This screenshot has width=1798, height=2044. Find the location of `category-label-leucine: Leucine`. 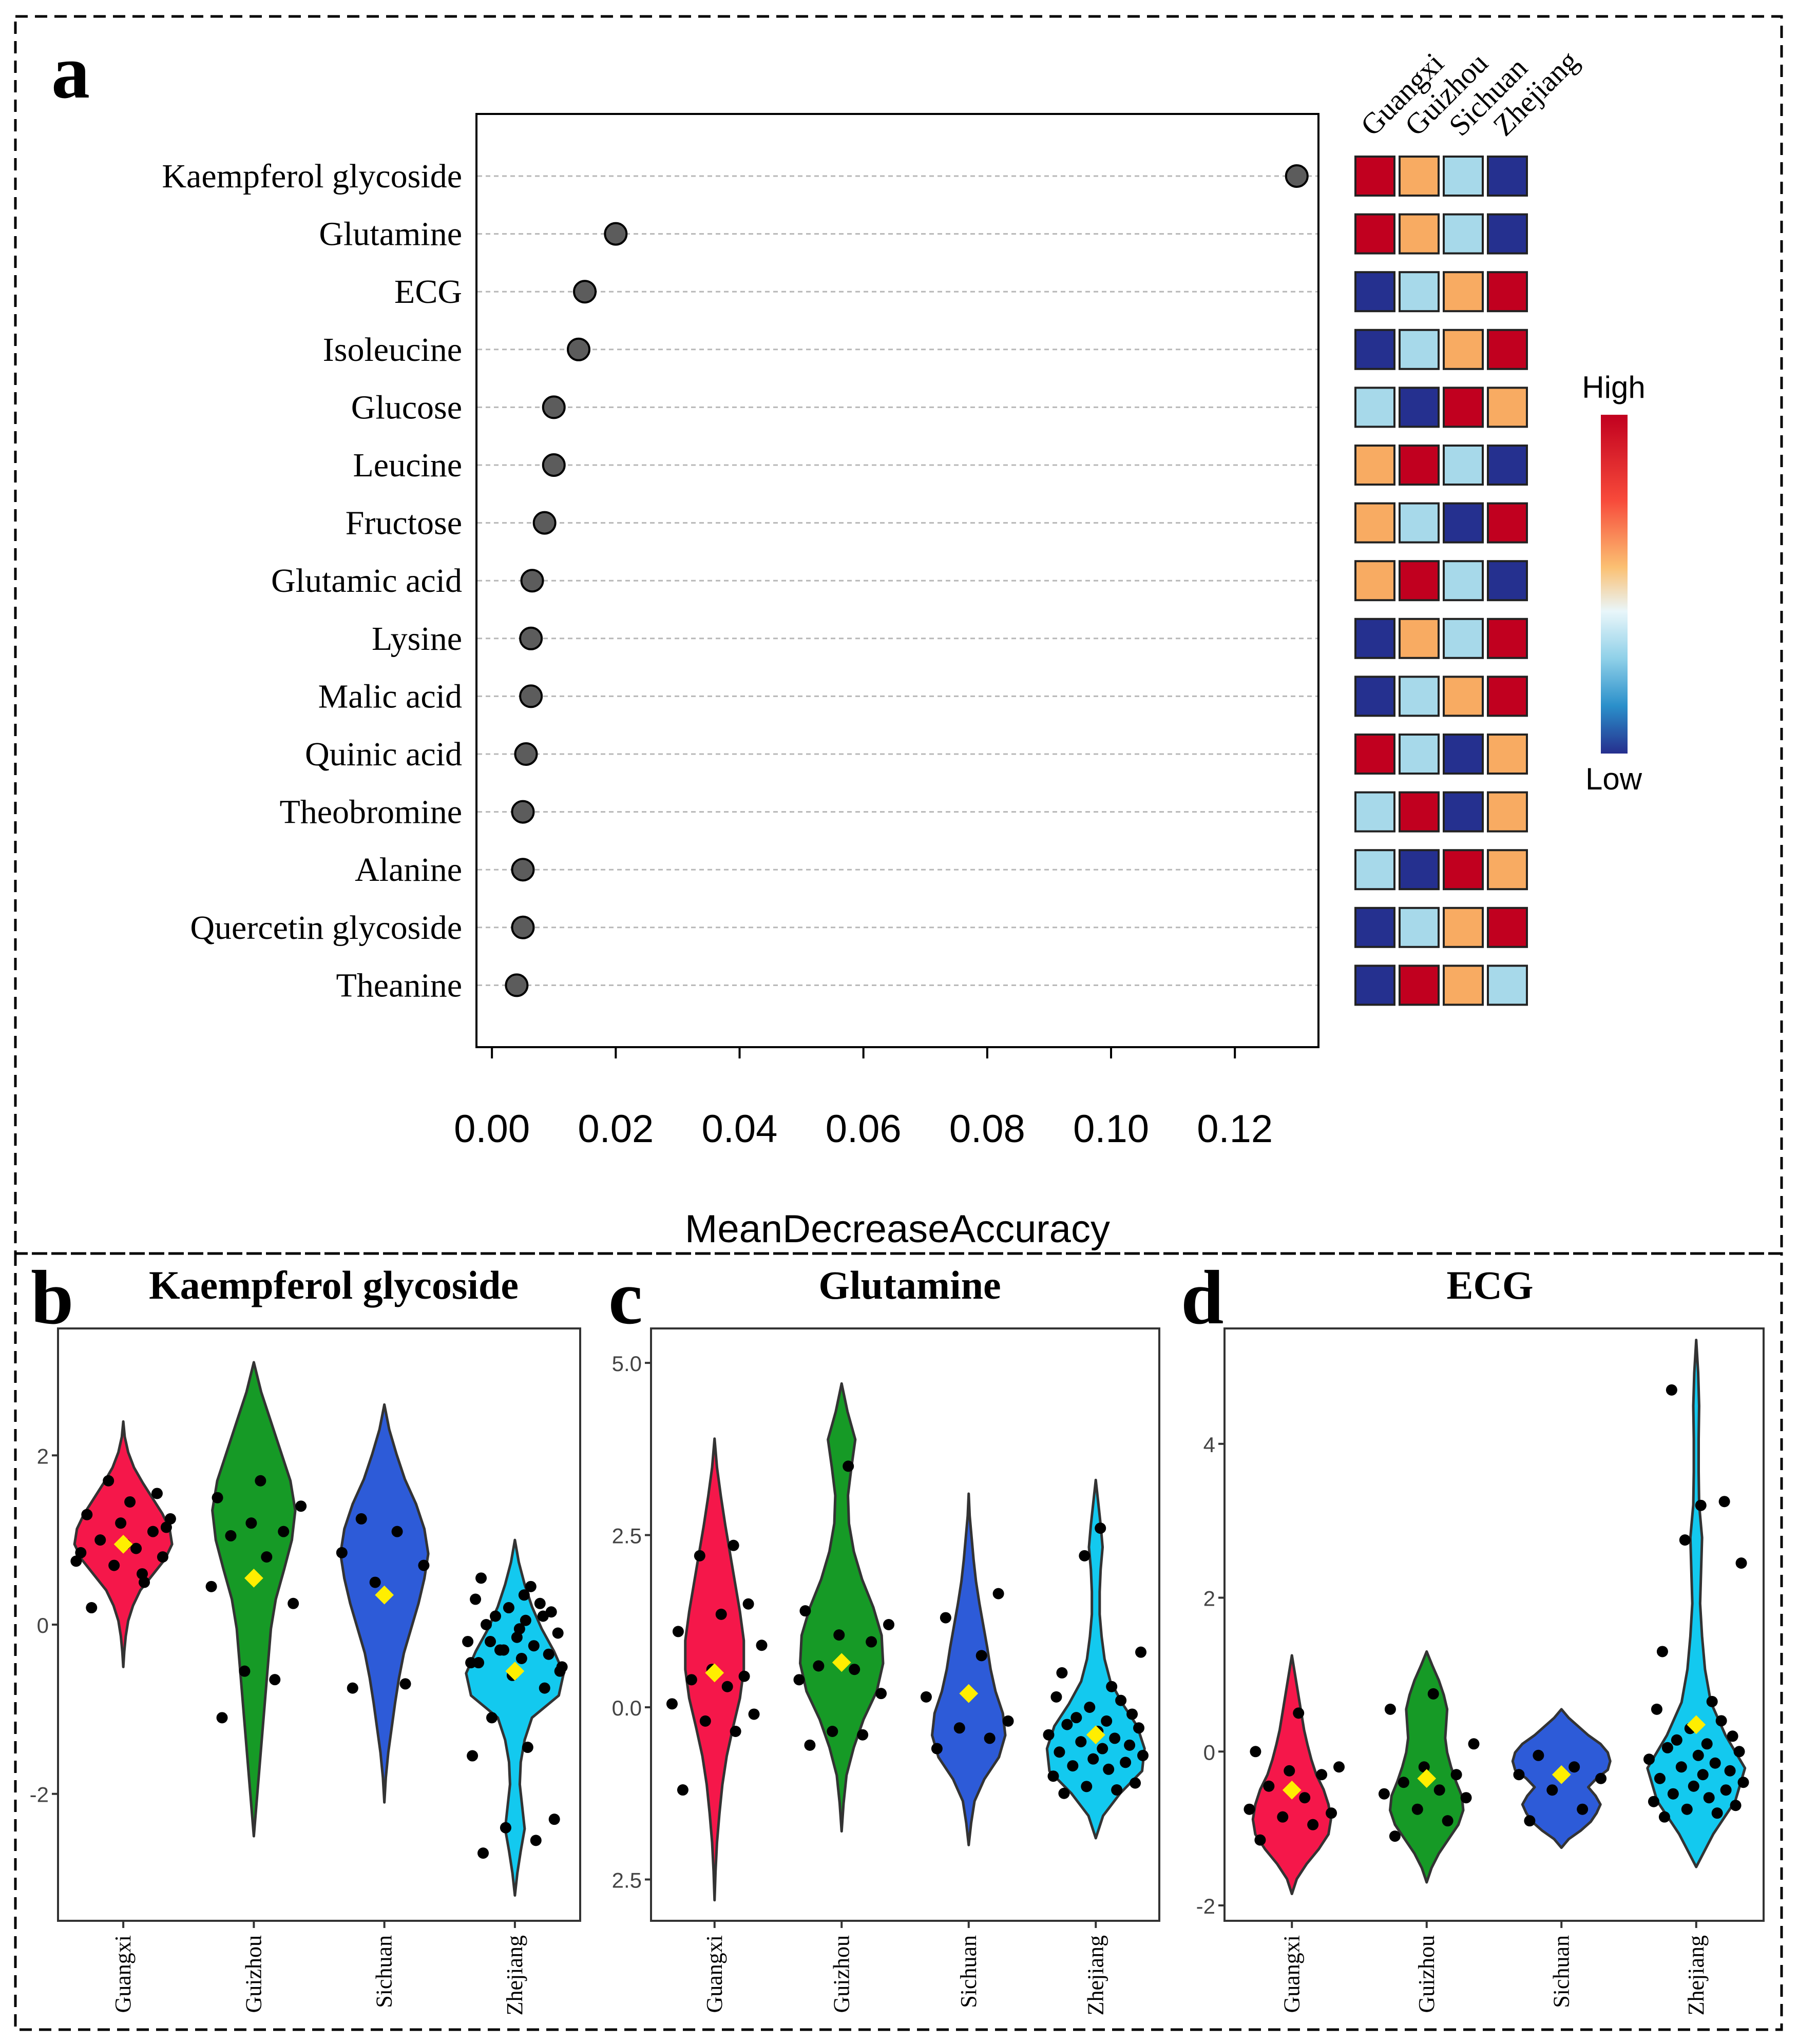

category-label-leucine: Leucine is located at coordinates (407, 465).